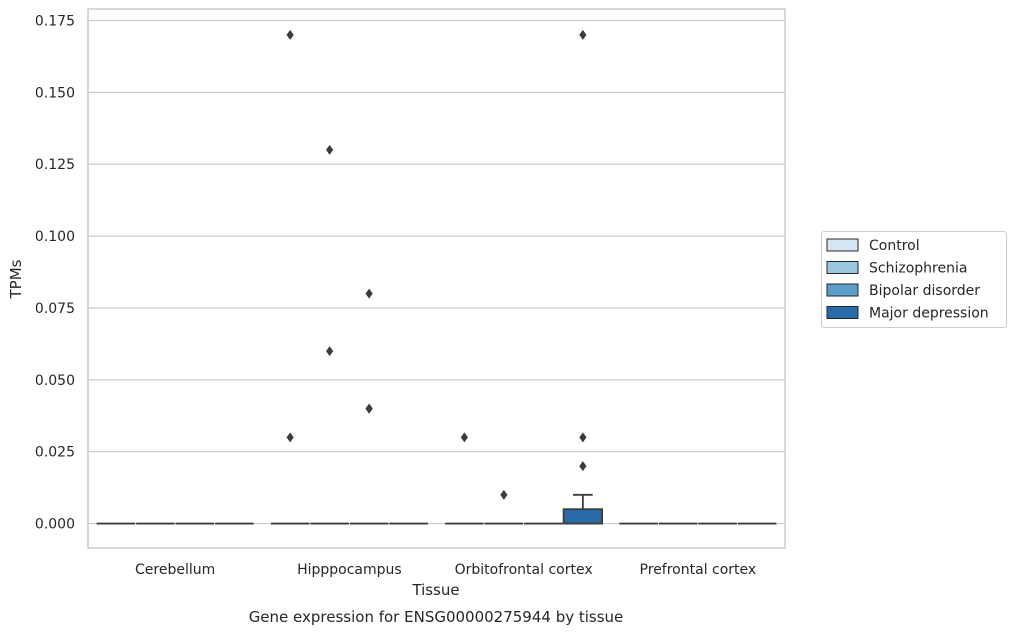 The width and height of the screenshot is (1017, 634). What do you see at coordinates (55, 272) in the screenshot?
I see `y-ticks: 0.000 0.025 0.050 0.075 0.100 0.125 0.150 0.175` at bounding box center [55, 272].